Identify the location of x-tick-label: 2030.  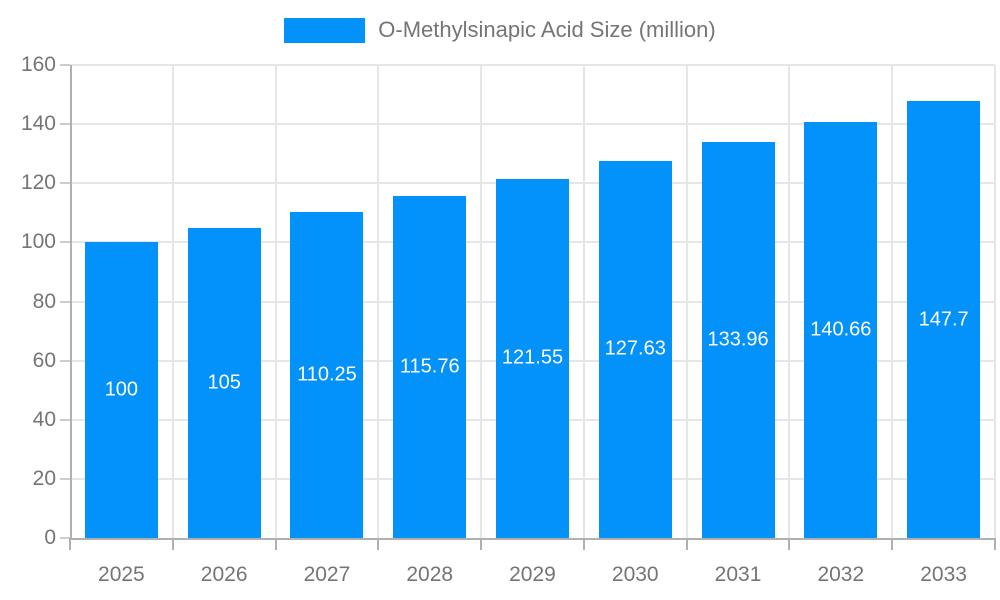
(635, 574).